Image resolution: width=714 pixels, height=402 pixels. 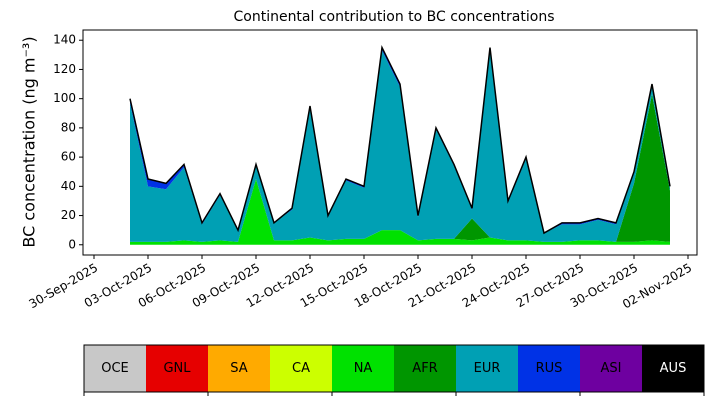 I want to click on y-tick-label: 60, so click(x=68, y=157).